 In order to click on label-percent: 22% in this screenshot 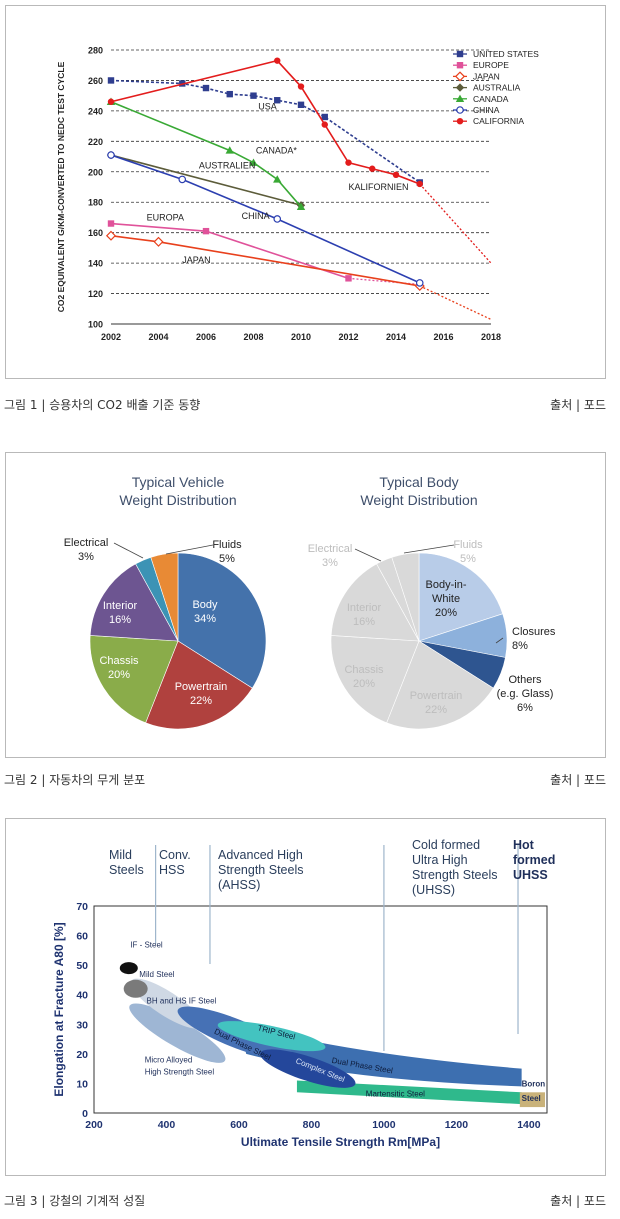, I will do `click(201, 701)`.